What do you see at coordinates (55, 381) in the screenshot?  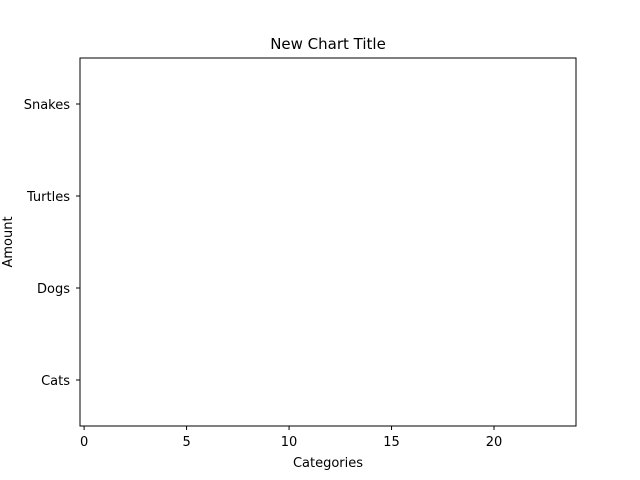 I see `y-tick-label: Cats` at bounding box center [55, 381].